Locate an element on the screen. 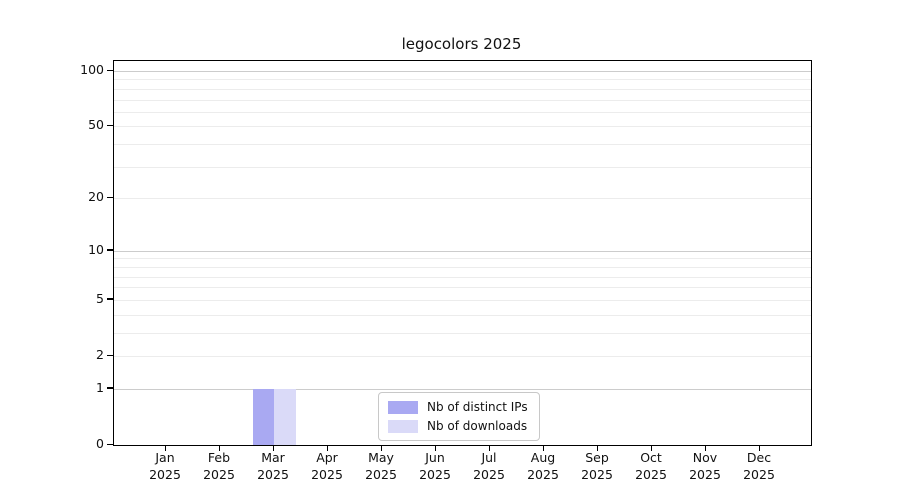 The height and width of the screenshot is (500, 900). y-tick-label: 50 is located at coordinates (96, 125).